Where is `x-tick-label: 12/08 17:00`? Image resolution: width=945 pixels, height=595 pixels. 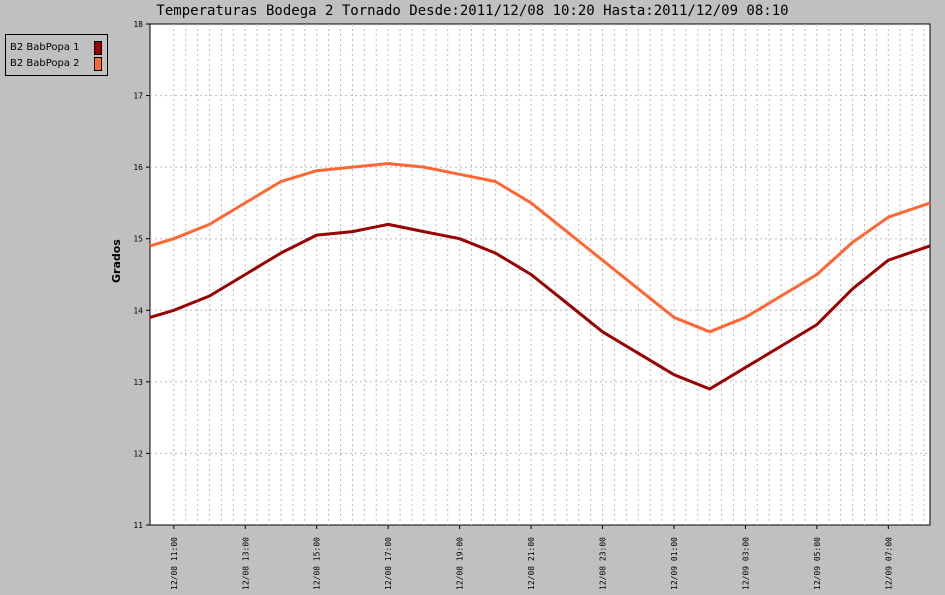 x-tick-label: 12/08 17:00 is located at coordinates (388, 563).